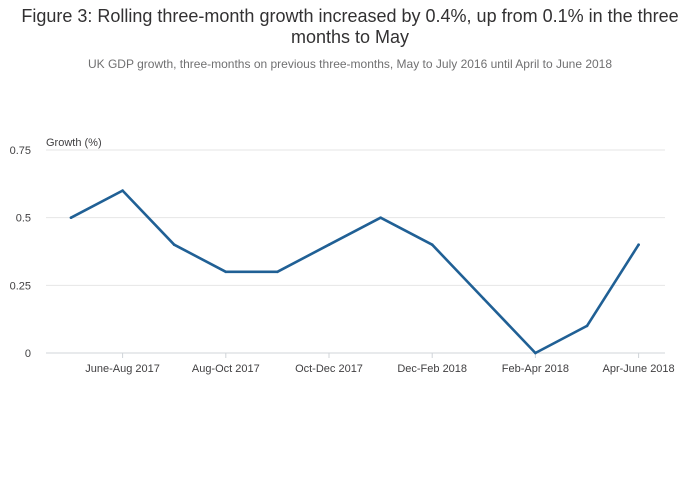  I want to click on x-tick-label: Apr-June 2018, so click(639, 369).